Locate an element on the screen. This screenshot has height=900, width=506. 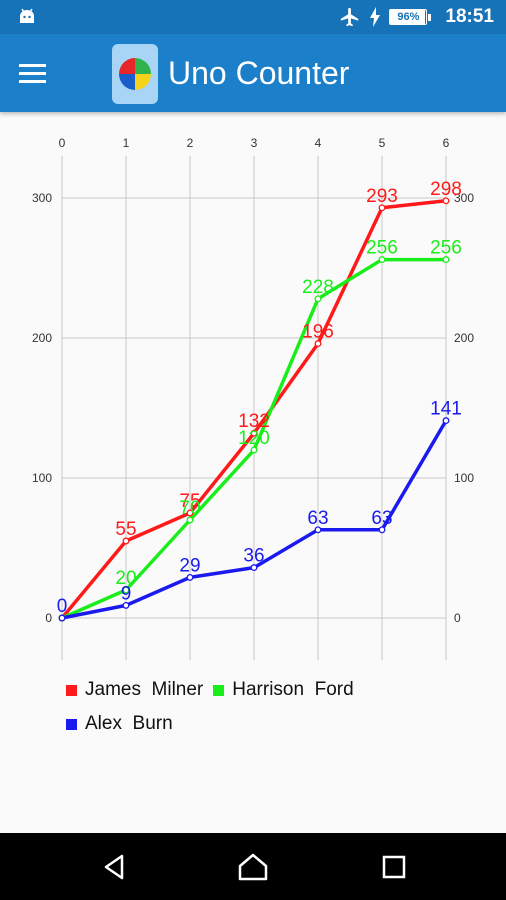
x-tick-label: 2 is located at coordinates (190, 143).